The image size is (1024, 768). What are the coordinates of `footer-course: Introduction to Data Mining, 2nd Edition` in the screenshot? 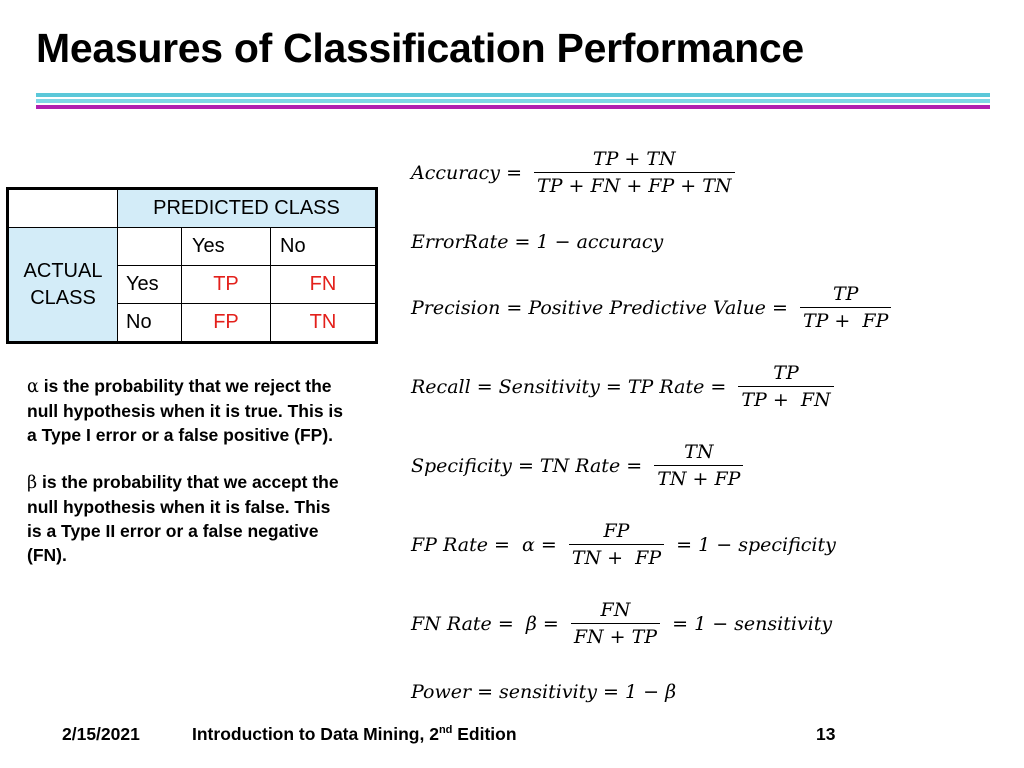 It's located at (354, 734).